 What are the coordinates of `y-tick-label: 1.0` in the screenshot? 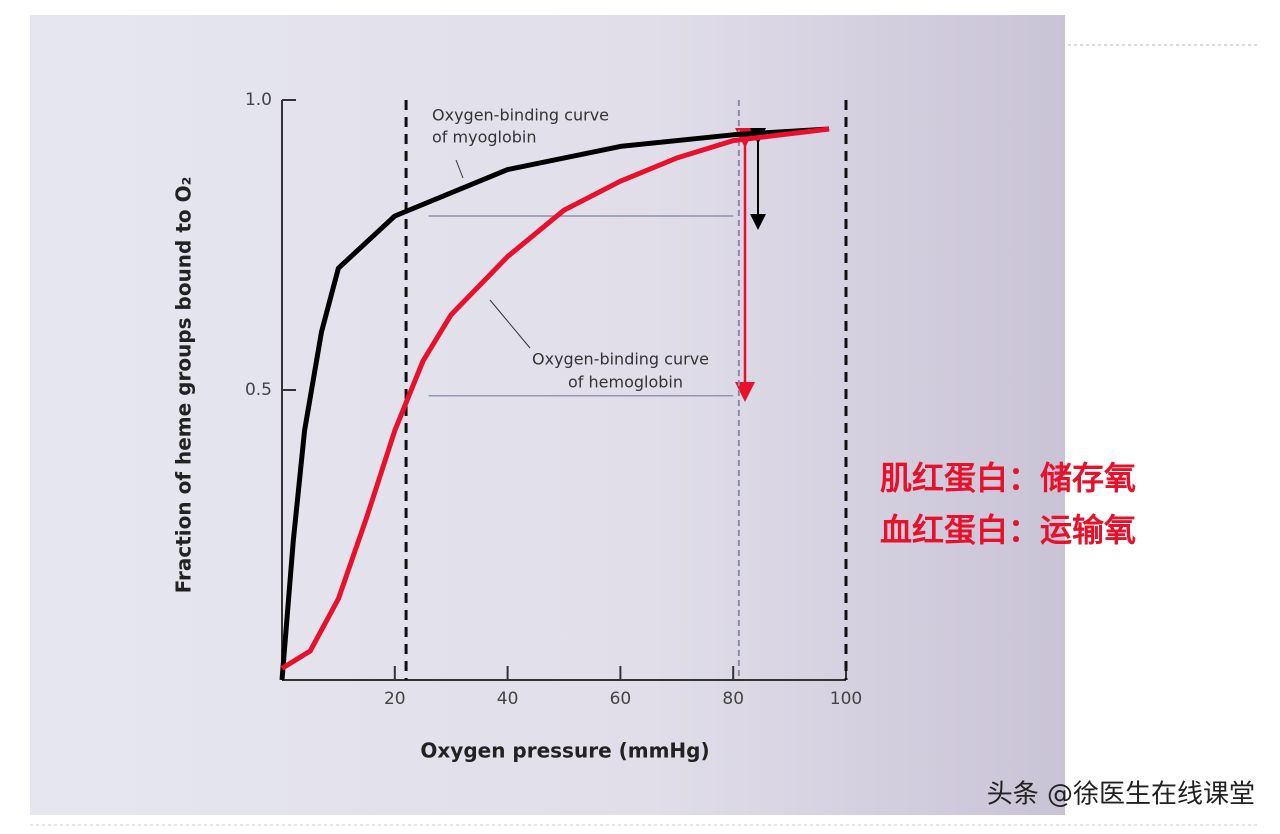 It's located at (258, 100).